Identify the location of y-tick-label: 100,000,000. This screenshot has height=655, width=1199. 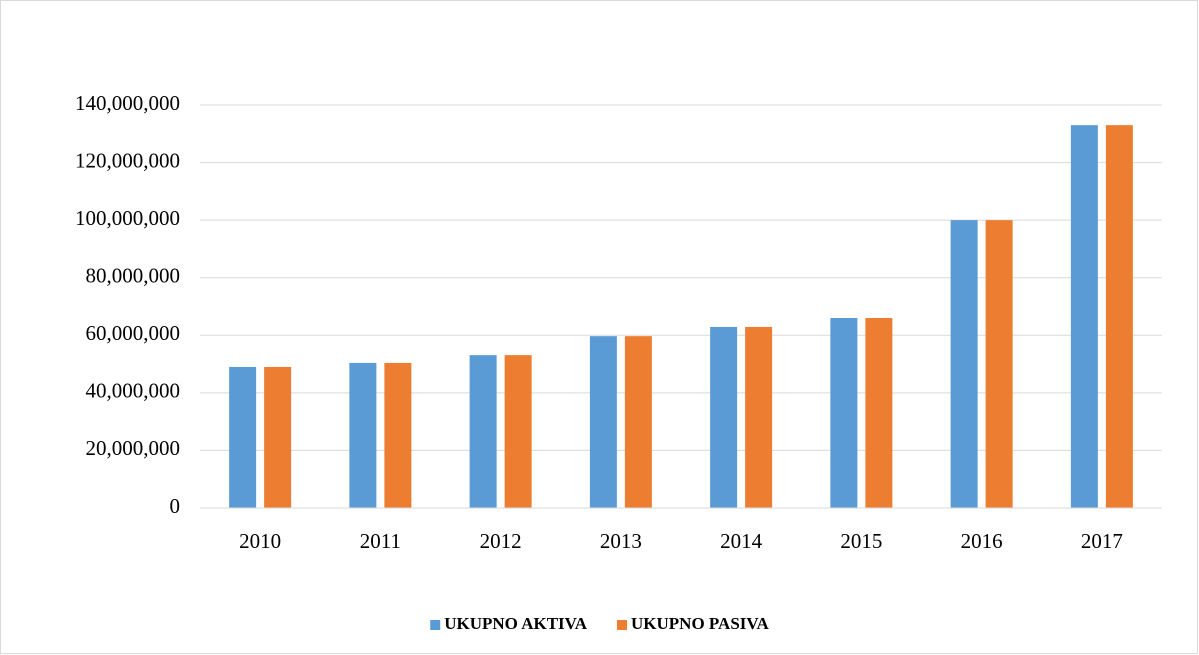
(127, 218).